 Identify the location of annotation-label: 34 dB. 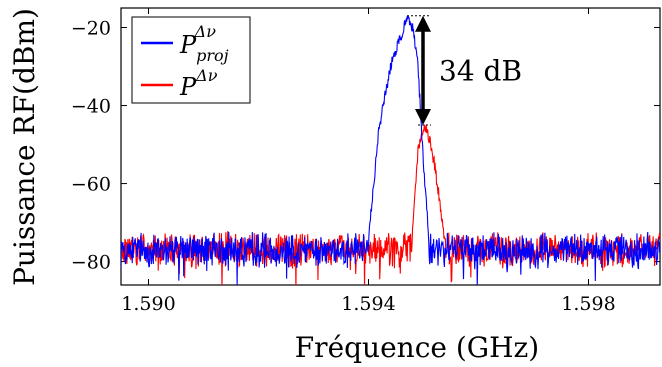
(480, 70).